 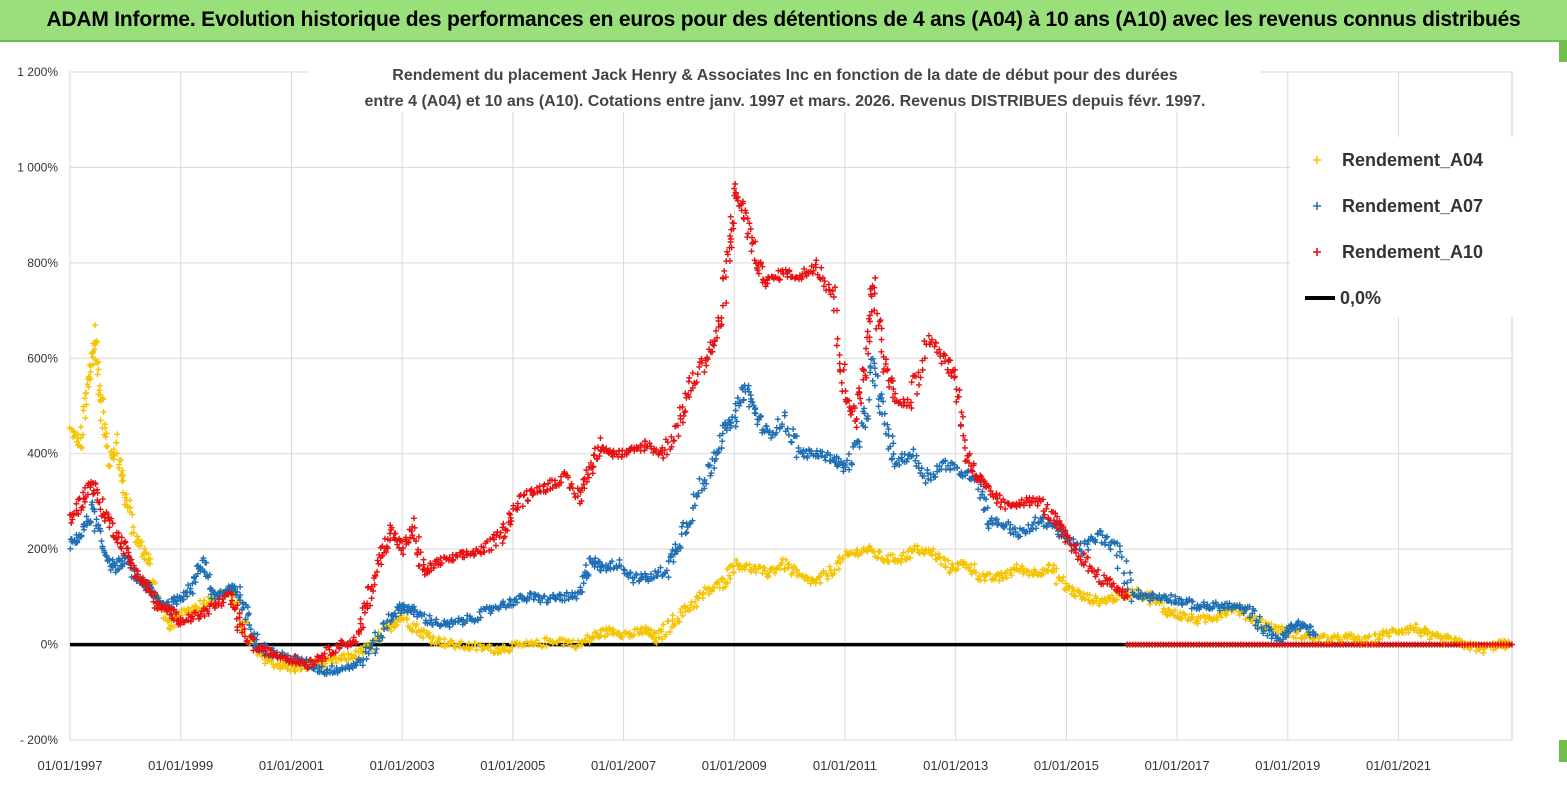 I want to click on x-tick-label: 01/01/2001, so click(x=291, y=765).